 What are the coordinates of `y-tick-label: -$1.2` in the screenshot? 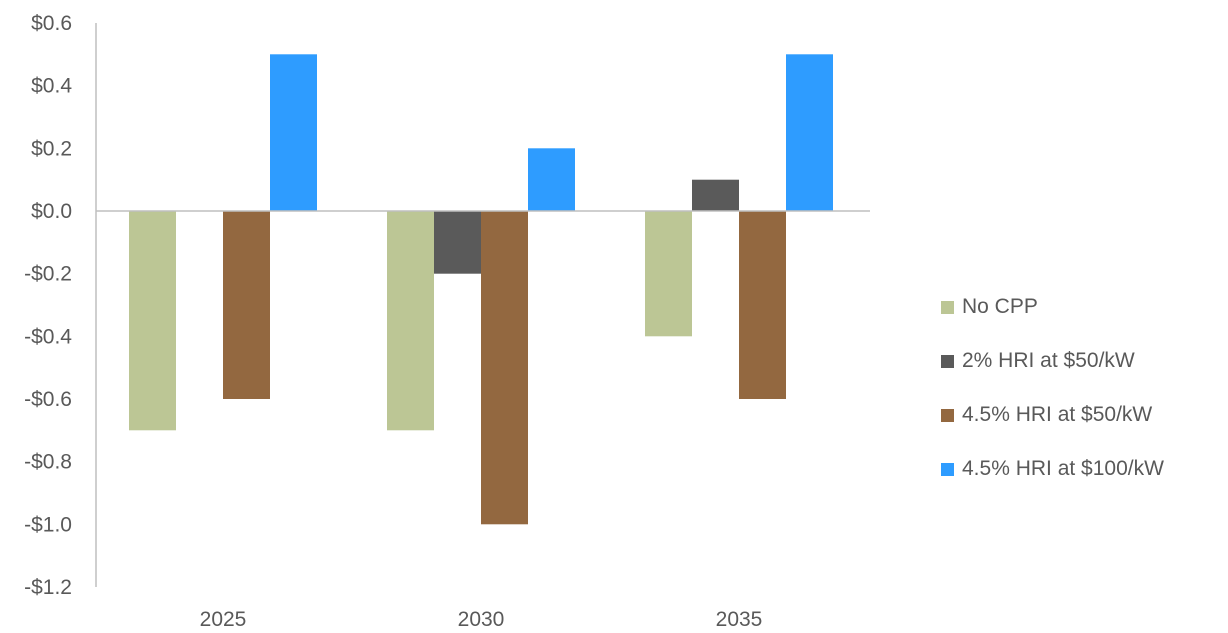 It's located at (48, 587).